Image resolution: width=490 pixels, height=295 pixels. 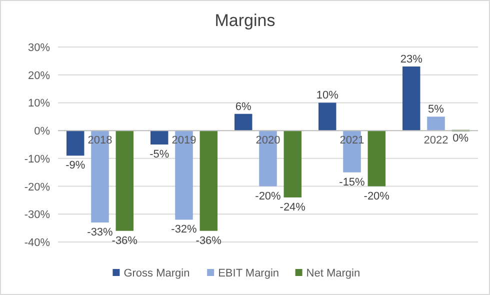 I want to click on y-tick-label: -20%, so click(x=37, y=187).